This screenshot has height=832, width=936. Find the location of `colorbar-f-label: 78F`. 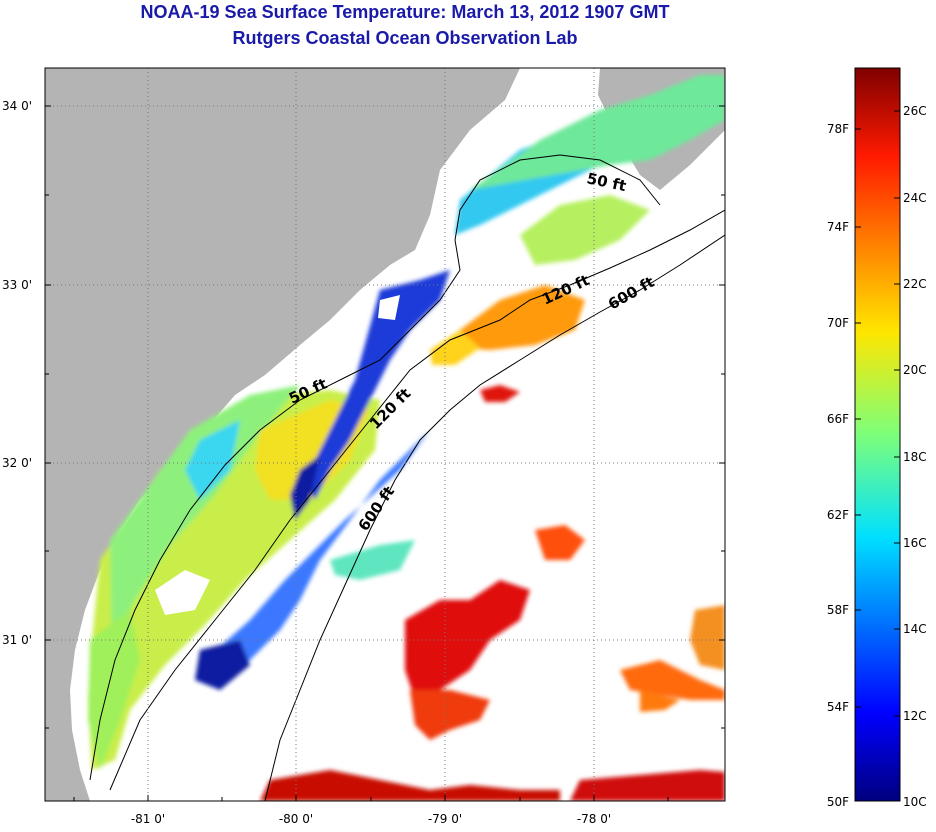

colorbar-f-label: 78F is located at coordinates (838, 129).